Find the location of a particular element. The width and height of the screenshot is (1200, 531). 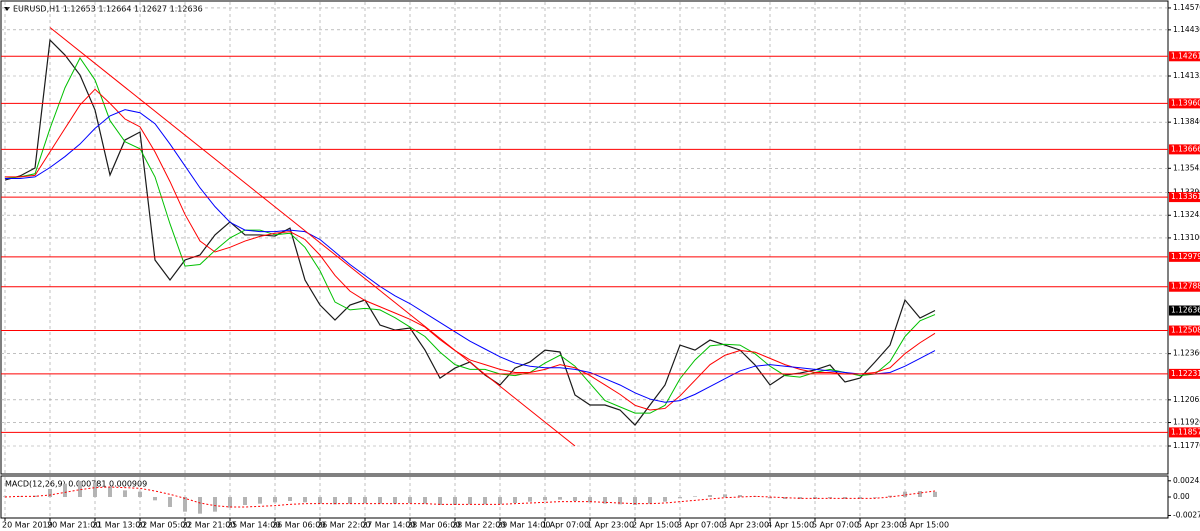

y-tick-label: -0.00277 is located at coordinates (1186, 514).